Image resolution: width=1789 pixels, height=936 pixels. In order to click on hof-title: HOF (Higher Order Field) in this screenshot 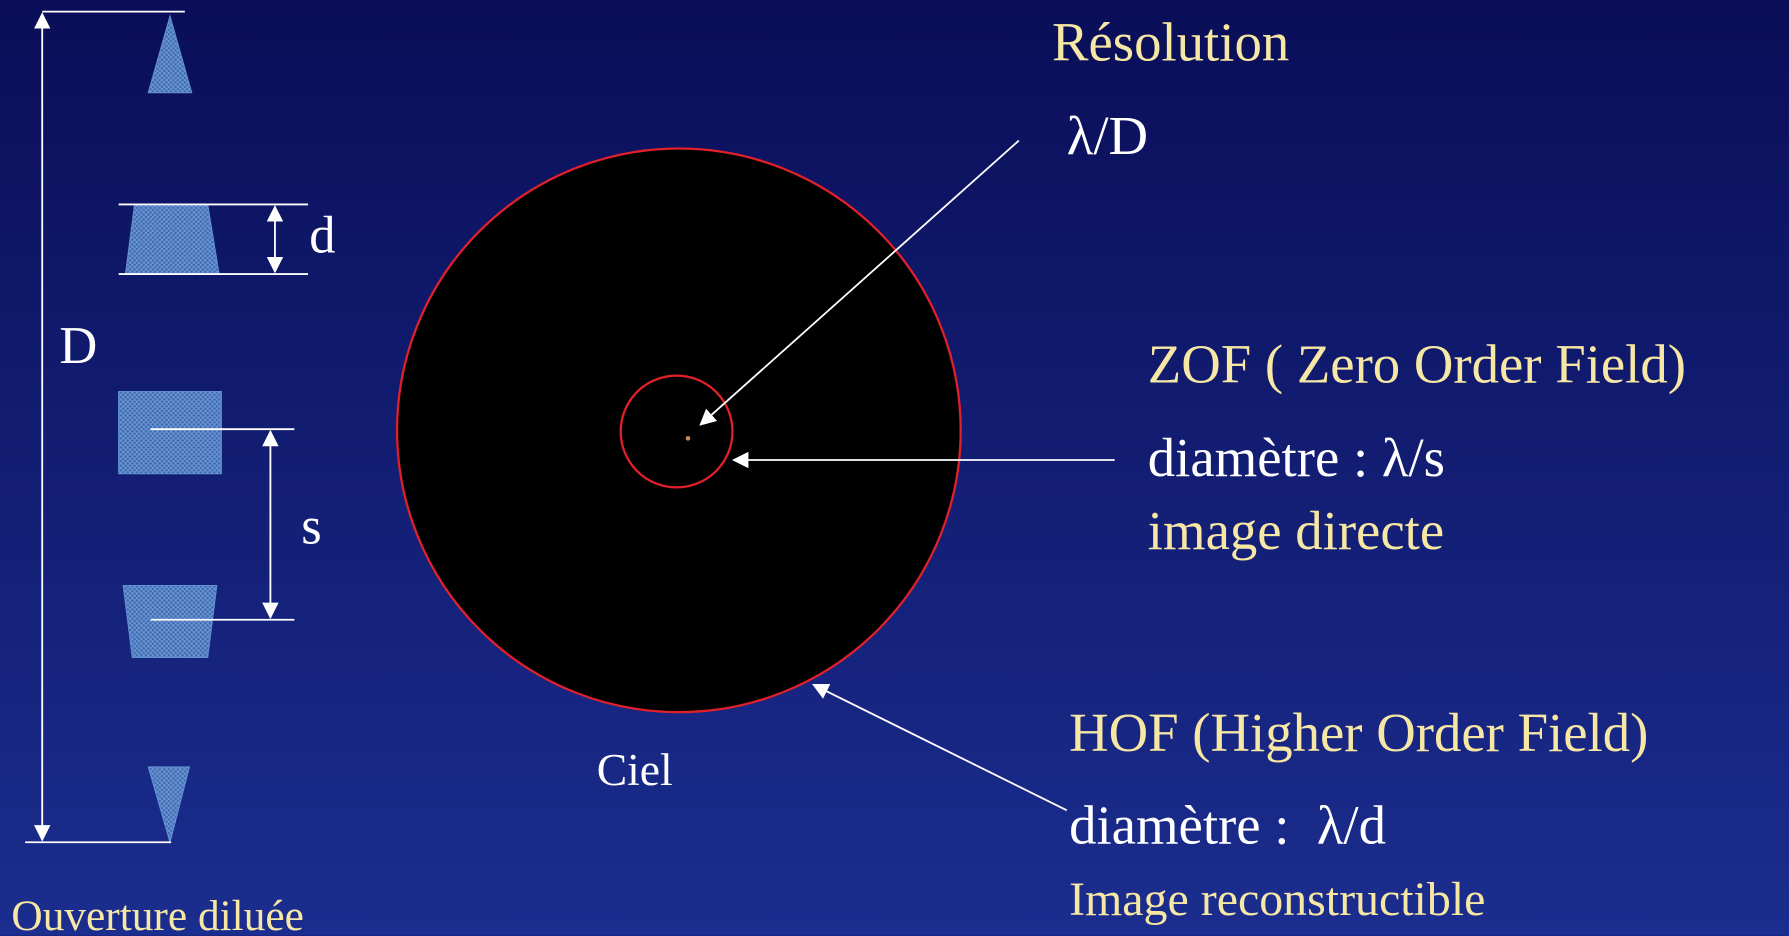, I will do `click(1358, 732)`.